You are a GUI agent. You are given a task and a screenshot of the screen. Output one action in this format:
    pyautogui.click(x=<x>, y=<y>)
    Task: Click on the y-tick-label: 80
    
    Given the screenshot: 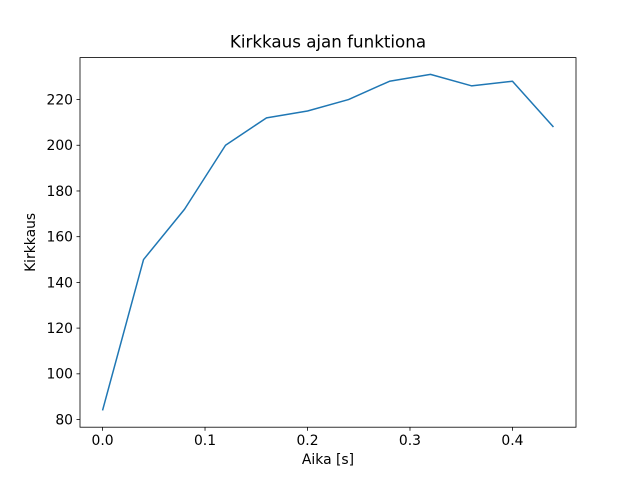 What is the action you would take?
    pyautogui.click(x=64, y=420)
    